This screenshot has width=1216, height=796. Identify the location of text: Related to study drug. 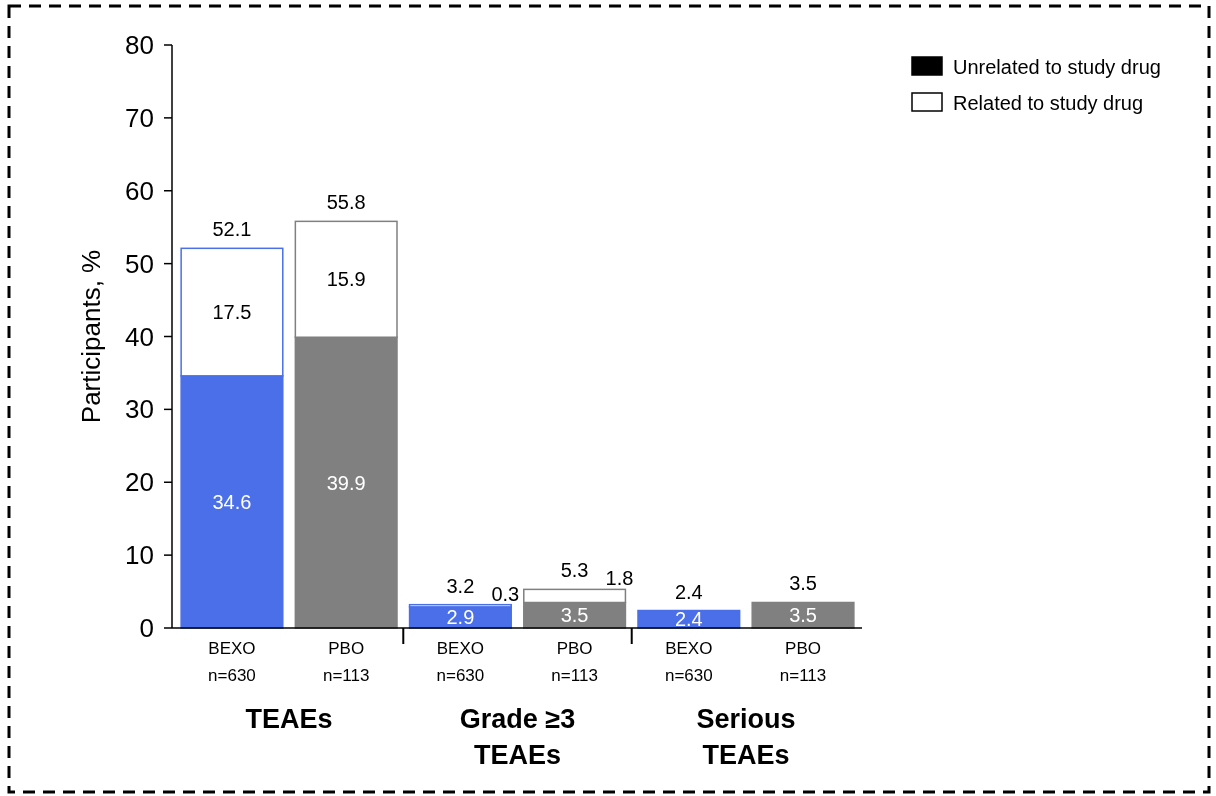
(1048, 103).